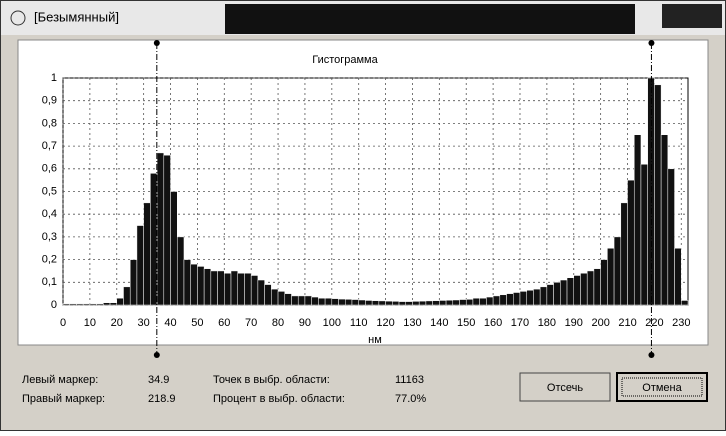 This screenshot has width=726, height=436. What do you see at coordinates (49, 146) in the screenshot?
I see `y-tick-label: 0,7` at bounding box center [49, 146].